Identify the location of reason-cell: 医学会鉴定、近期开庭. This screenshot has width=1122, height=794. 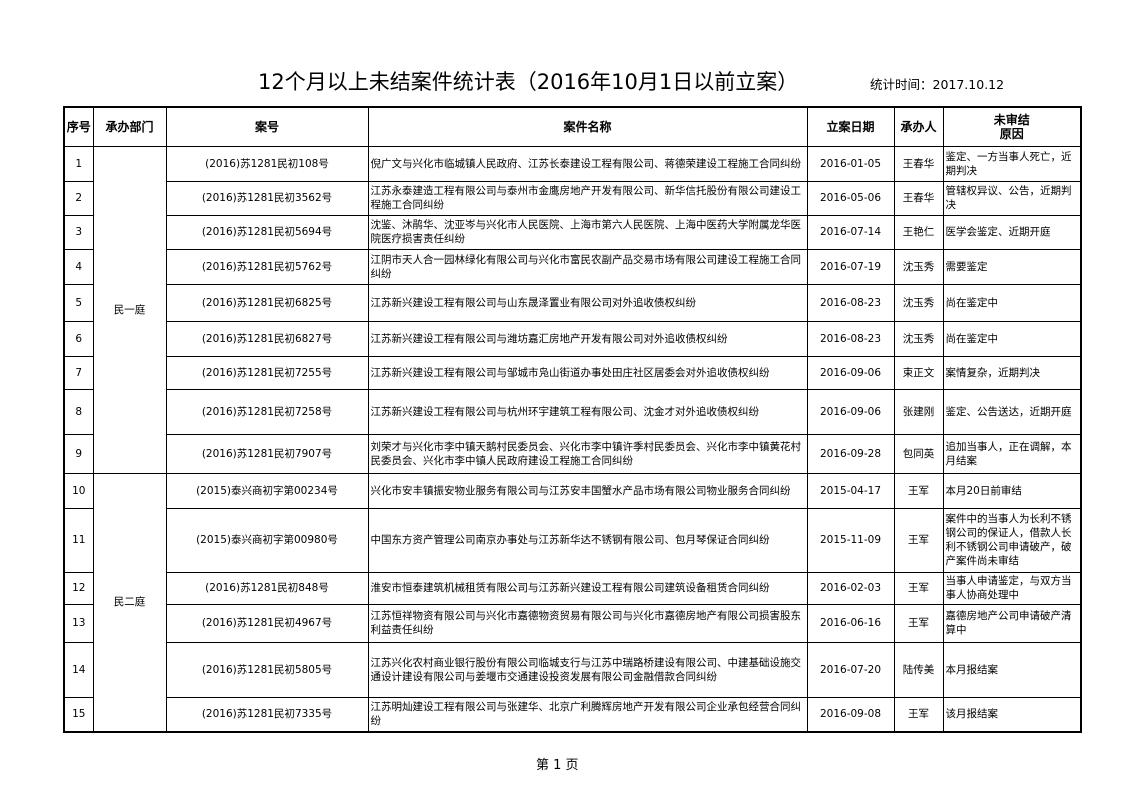
(1012, 232).